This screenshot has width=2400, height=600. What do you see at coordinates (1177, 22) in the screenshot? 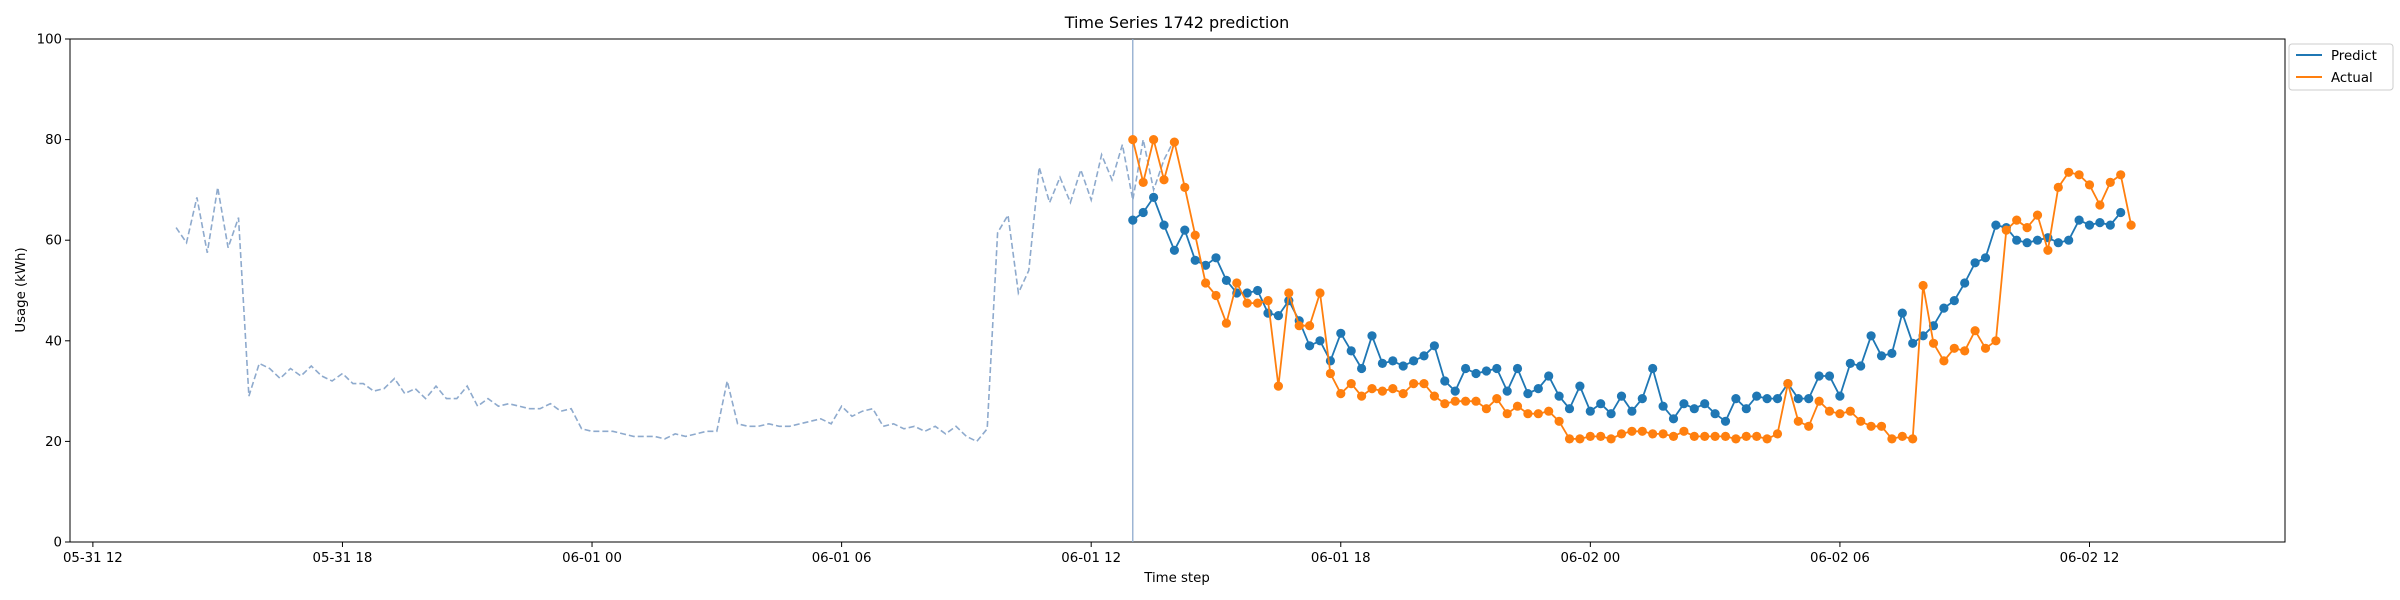
I see `chart-title: Time Series 1742 prediction` at bounding box center [1177, 22].